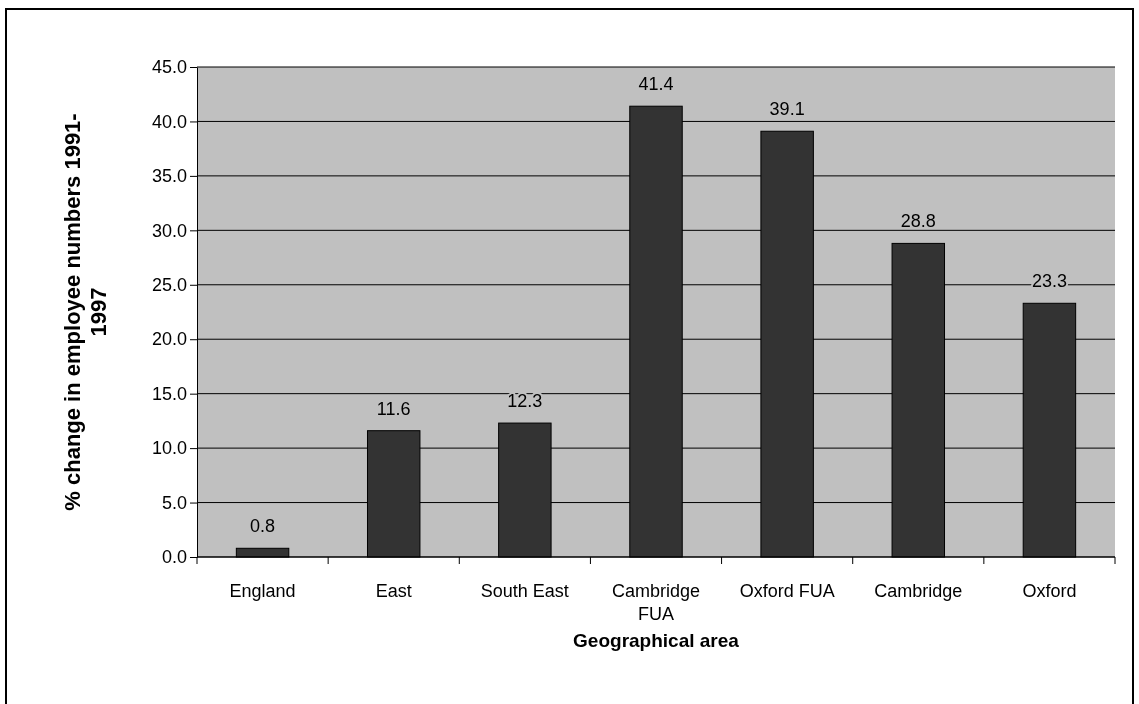 The height and width of the screenshot is (704, 1139). What do you see at coordinates (393, 591) in the screenshot?
I see `x-tick-label: East` at bounding box center [393, 591].